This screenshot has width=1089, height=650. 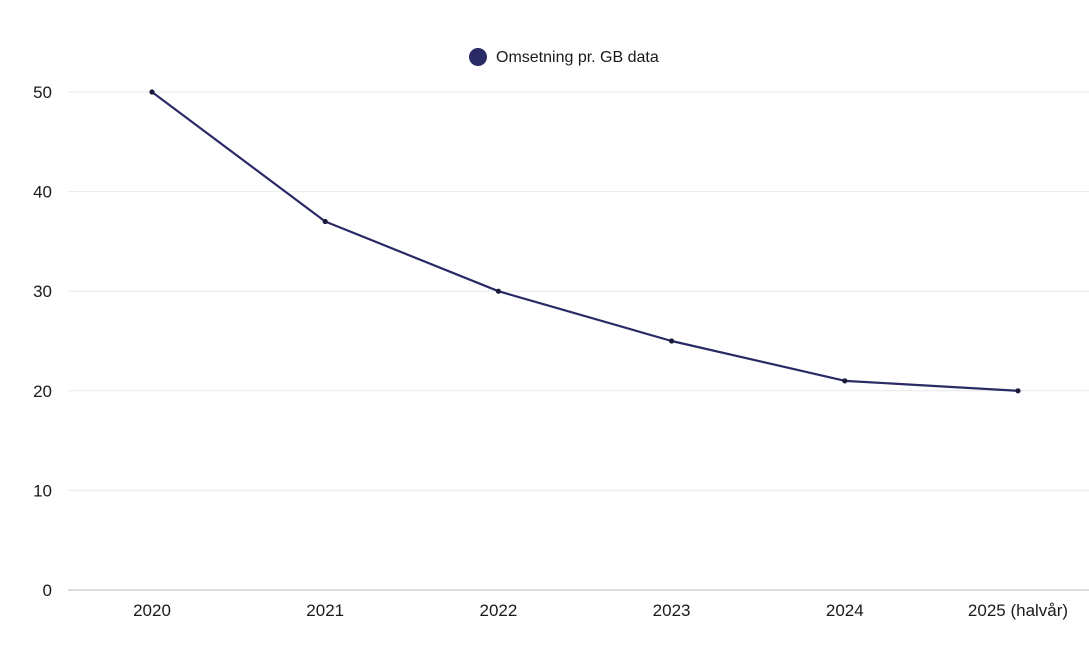 I want to click on y-tick-label: 30, so click(x=42, y=291).